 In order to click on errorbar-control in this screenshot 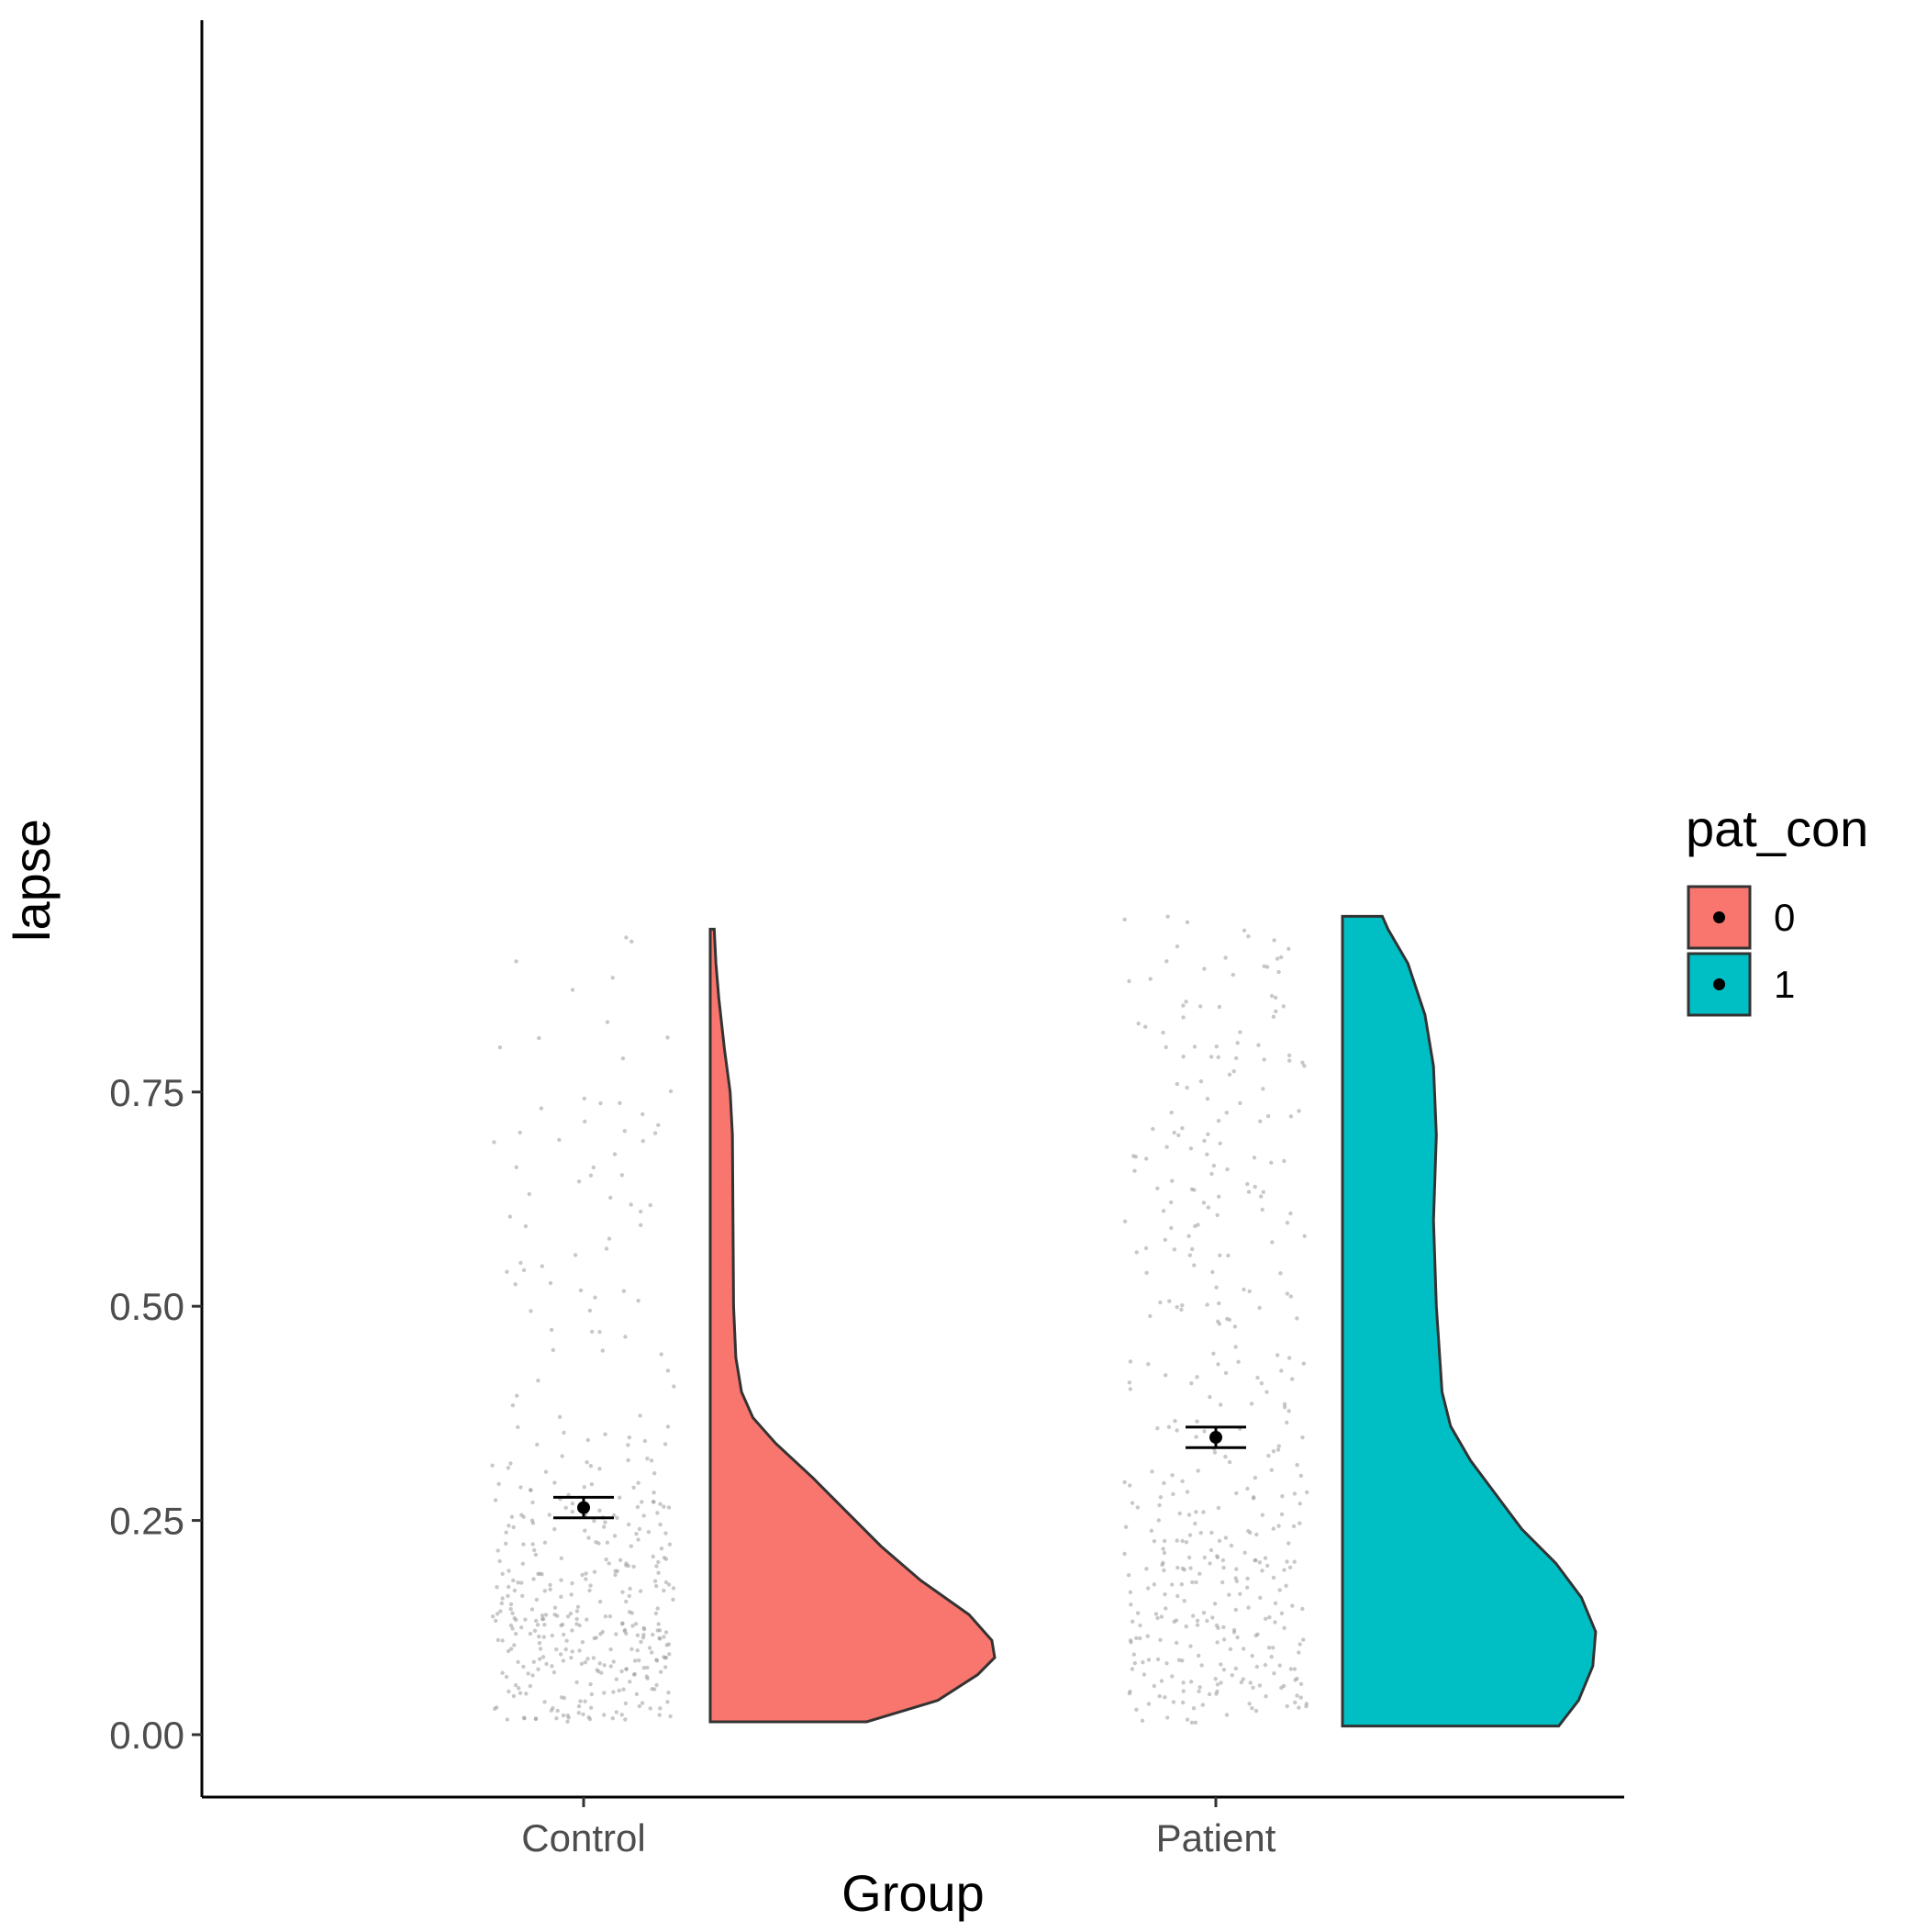, I will do `click(583, 1507)`.